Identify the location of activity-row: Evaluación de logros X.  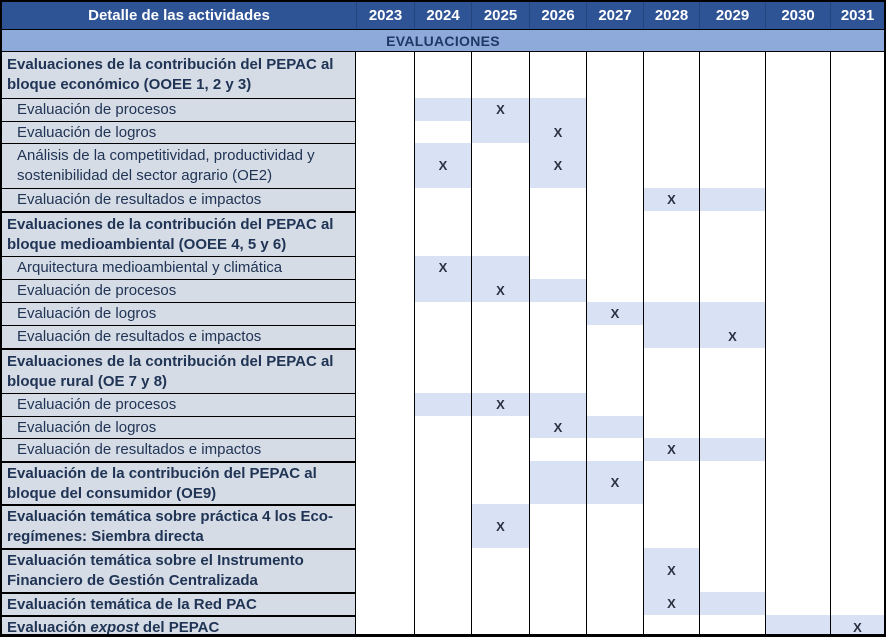
(443, 313).